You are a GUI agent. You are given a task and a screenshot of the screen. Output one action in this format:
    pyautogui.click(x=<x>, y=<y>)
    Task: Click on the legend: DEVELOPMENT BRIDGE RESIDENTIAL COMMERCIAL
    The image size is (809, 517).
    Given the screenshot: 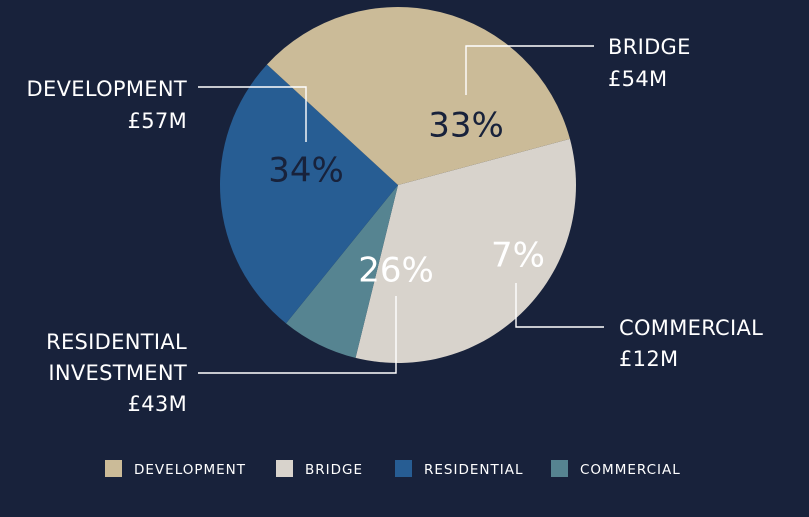 What is the action you would take?
    pyautogui.click(x=393, y=469)
    